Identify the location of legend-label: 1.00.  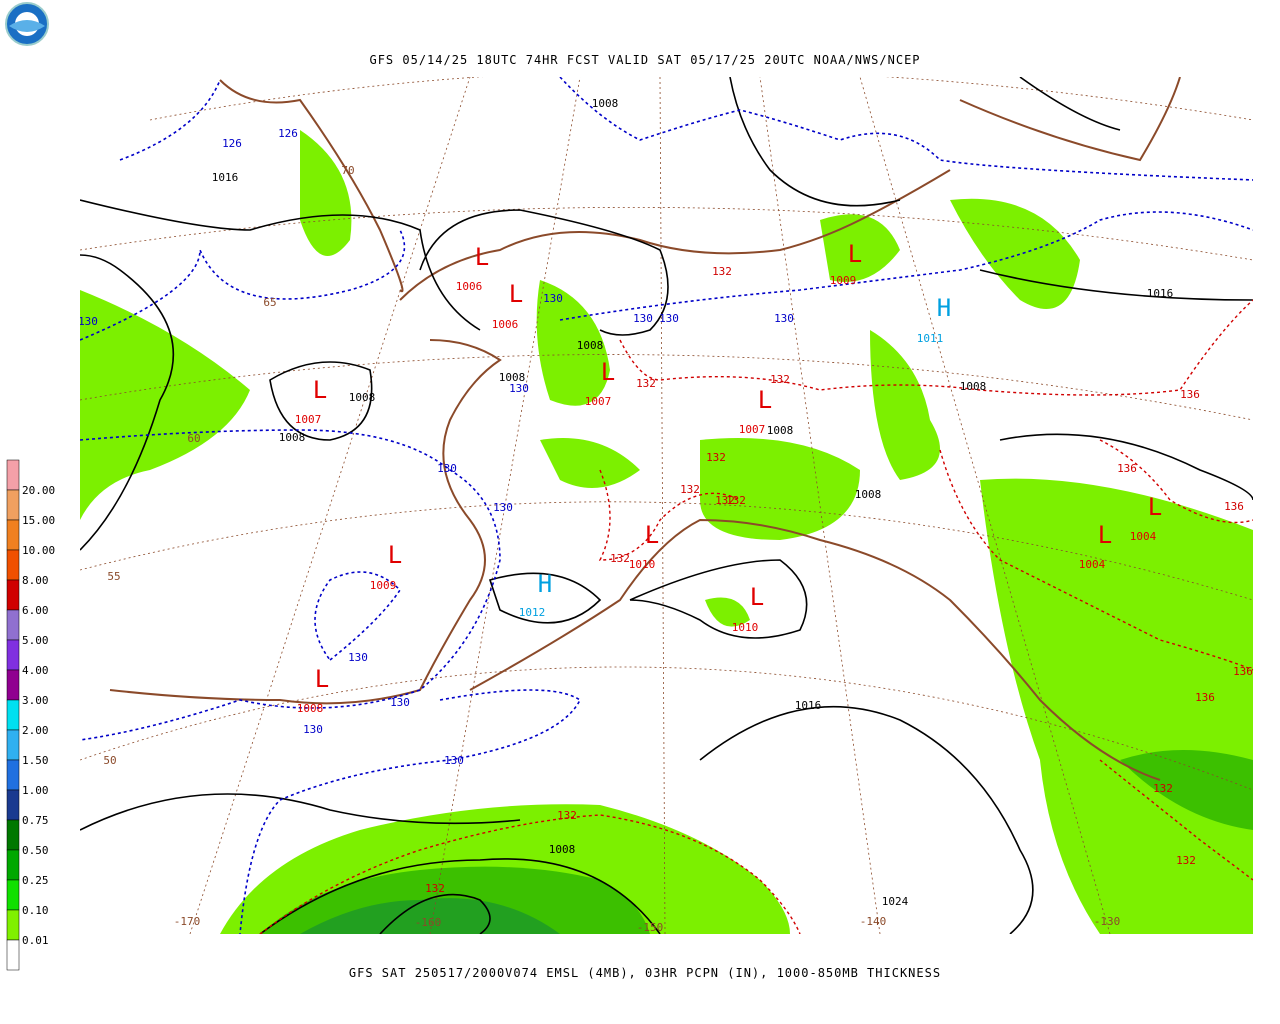
(35, 790).